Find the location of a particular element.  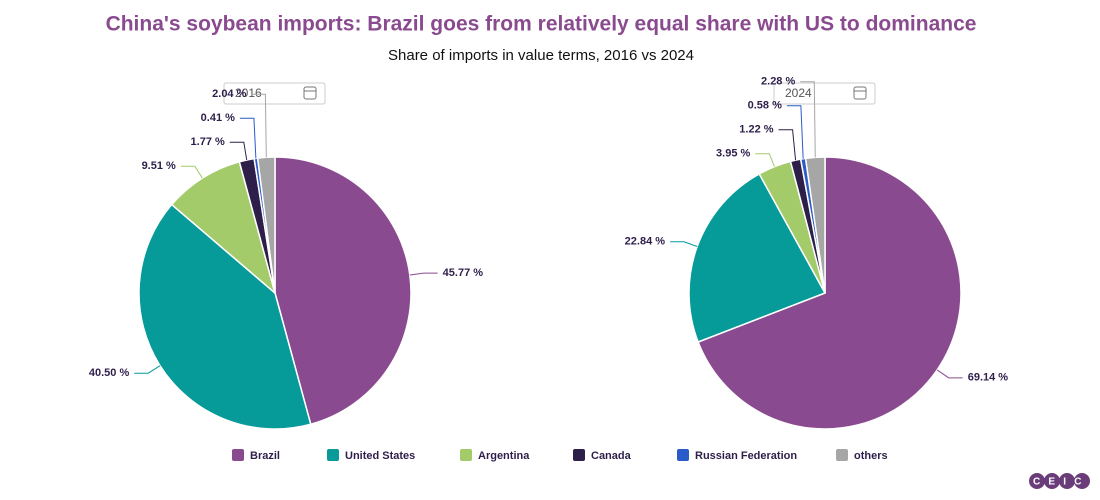

legend-label: Argentina is located at coordinates (504, 456).